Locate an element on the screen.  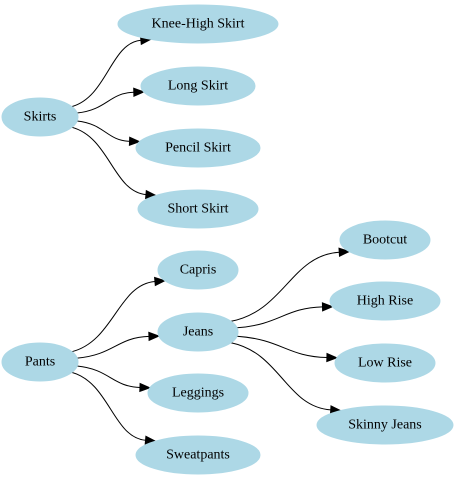
node-label: Capris is located at coordinates (198, 270).